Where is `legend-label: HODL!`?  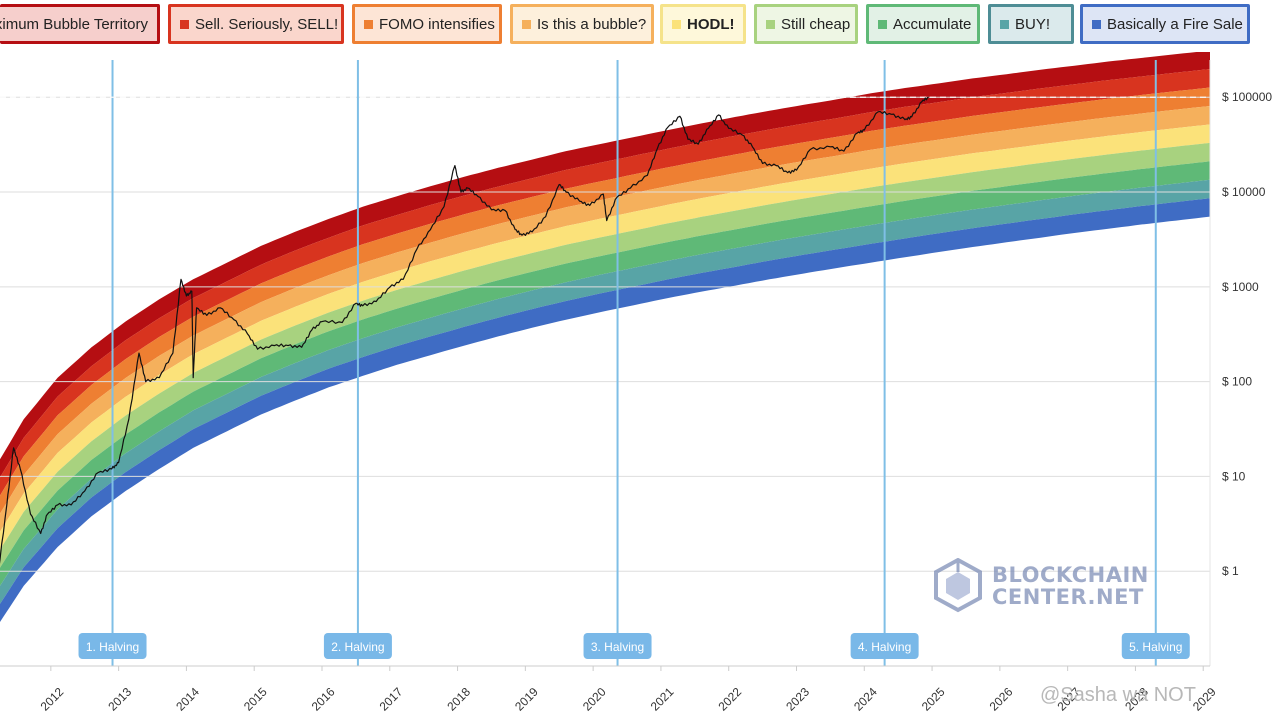
legend-label: HODL! is located at coordinates (711, 24).